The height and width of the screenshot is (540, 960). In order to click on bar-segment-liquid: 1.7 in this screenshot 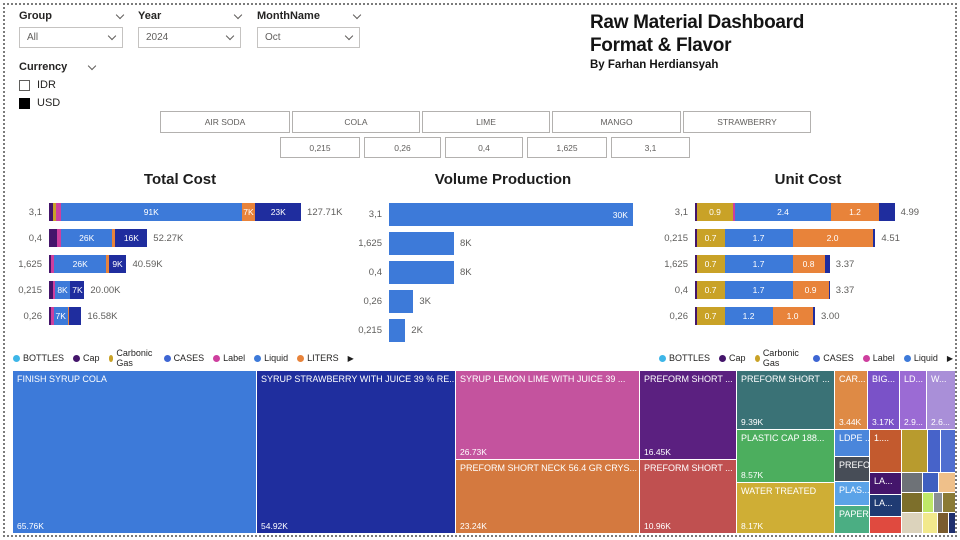, I will do `click(758, 290)`.